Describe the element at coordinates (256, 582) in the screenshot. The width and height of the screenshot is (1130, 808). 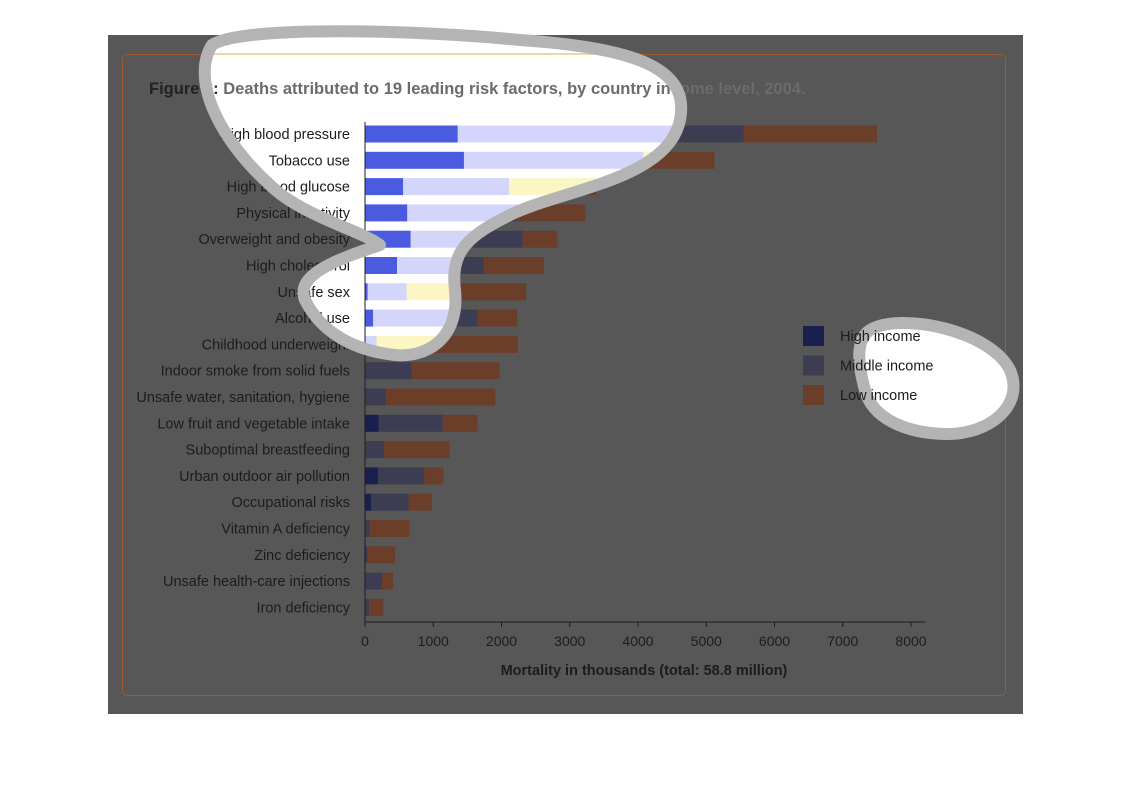
I see `category-label: Unsafe health-care injections` at that location.